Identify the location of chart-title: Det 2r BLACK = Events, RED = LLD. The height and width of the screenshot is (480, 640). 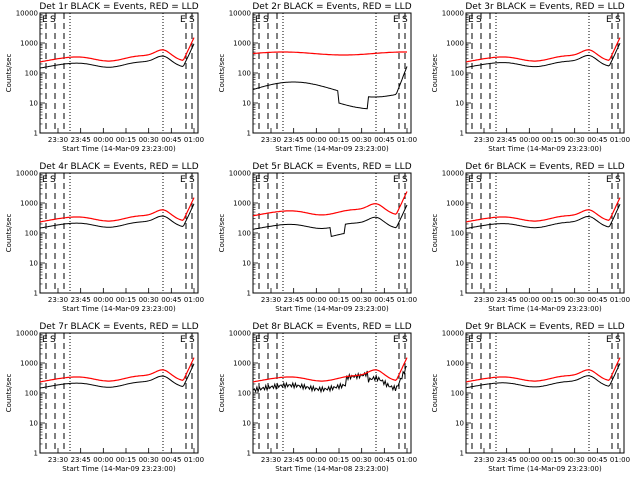
(331, 7).